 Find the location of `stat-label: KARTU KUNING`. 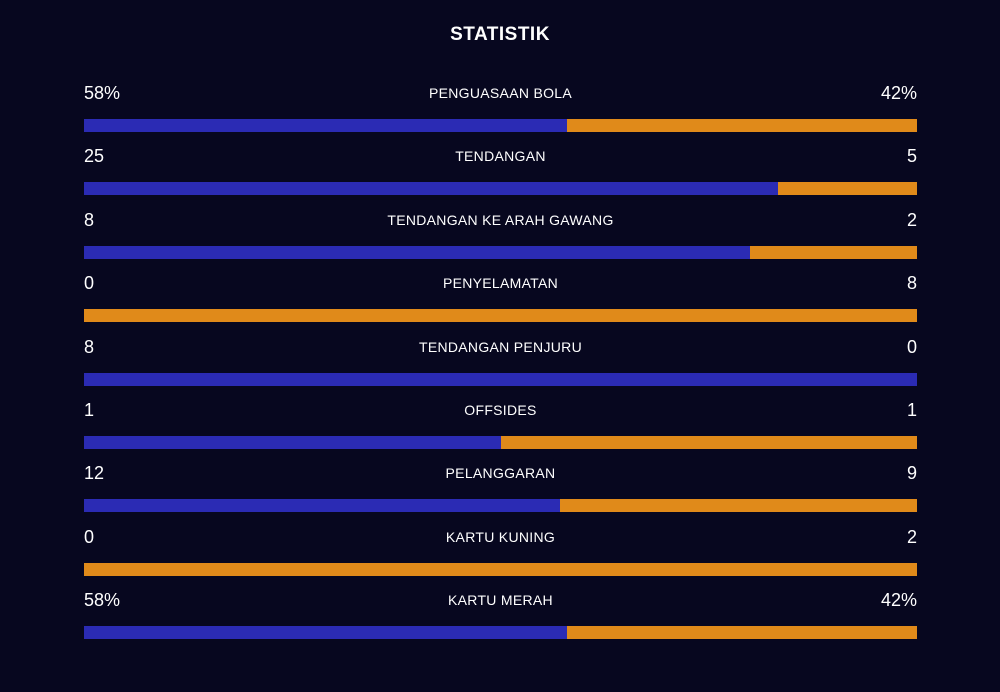

stat-label: KARTU KUNING is located at coordinates (500, 536).